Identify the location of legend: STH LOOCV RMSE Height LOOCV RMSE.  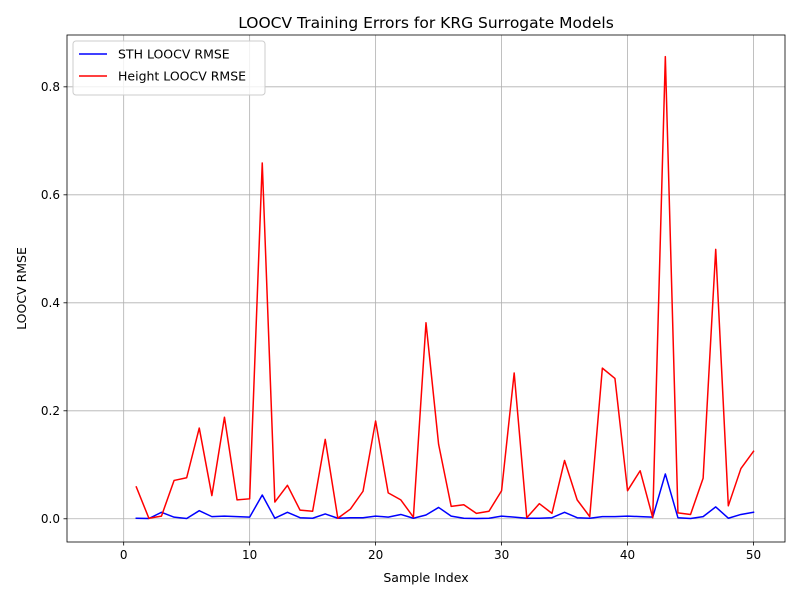
(169, 68).